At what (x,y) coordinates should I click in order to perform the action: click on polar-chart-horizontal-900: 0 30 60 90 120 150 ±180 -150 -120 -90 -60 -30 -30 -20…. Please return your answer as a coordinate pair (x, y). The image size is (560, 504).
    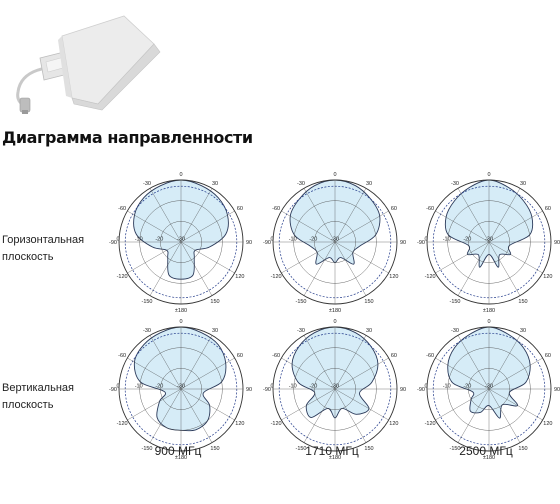
    Looking at the image, I should click on (180, 243).